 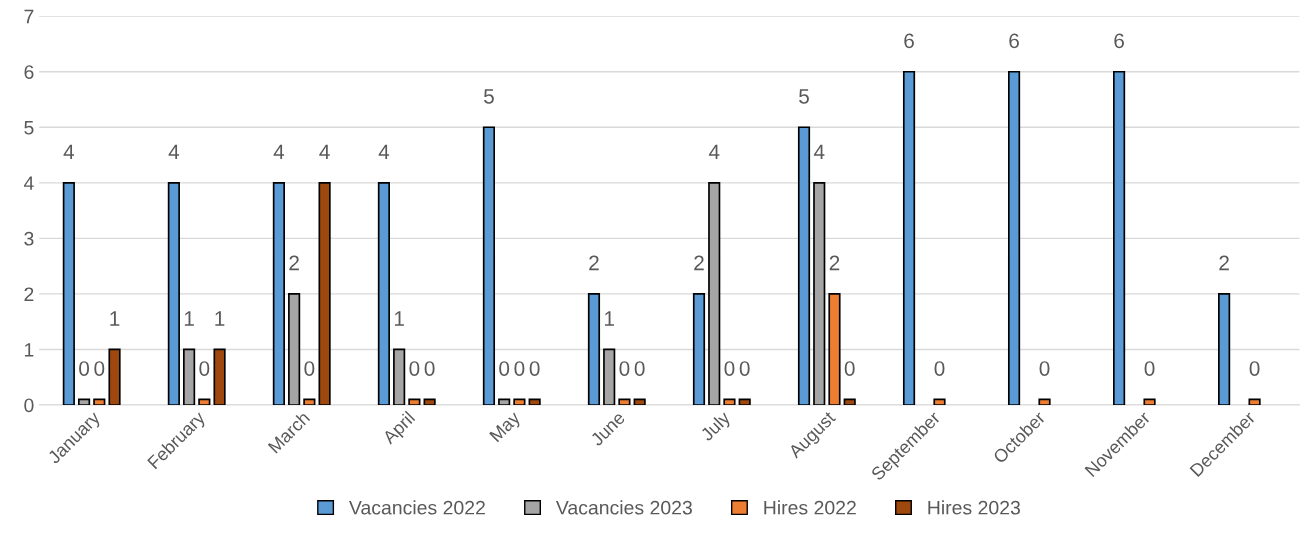 What do you see at coordinates (29, 72) in the screenshot?
I see `y-tick-label: 6` at bounding box center [29, 72].